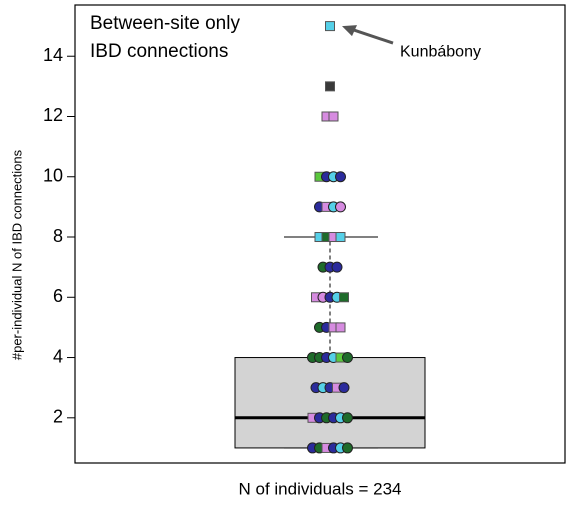 The image size is (580, 508). What do you see at coordinates (330, 403) in the screenshot?
I see `box` at bounding box center [330, 403].